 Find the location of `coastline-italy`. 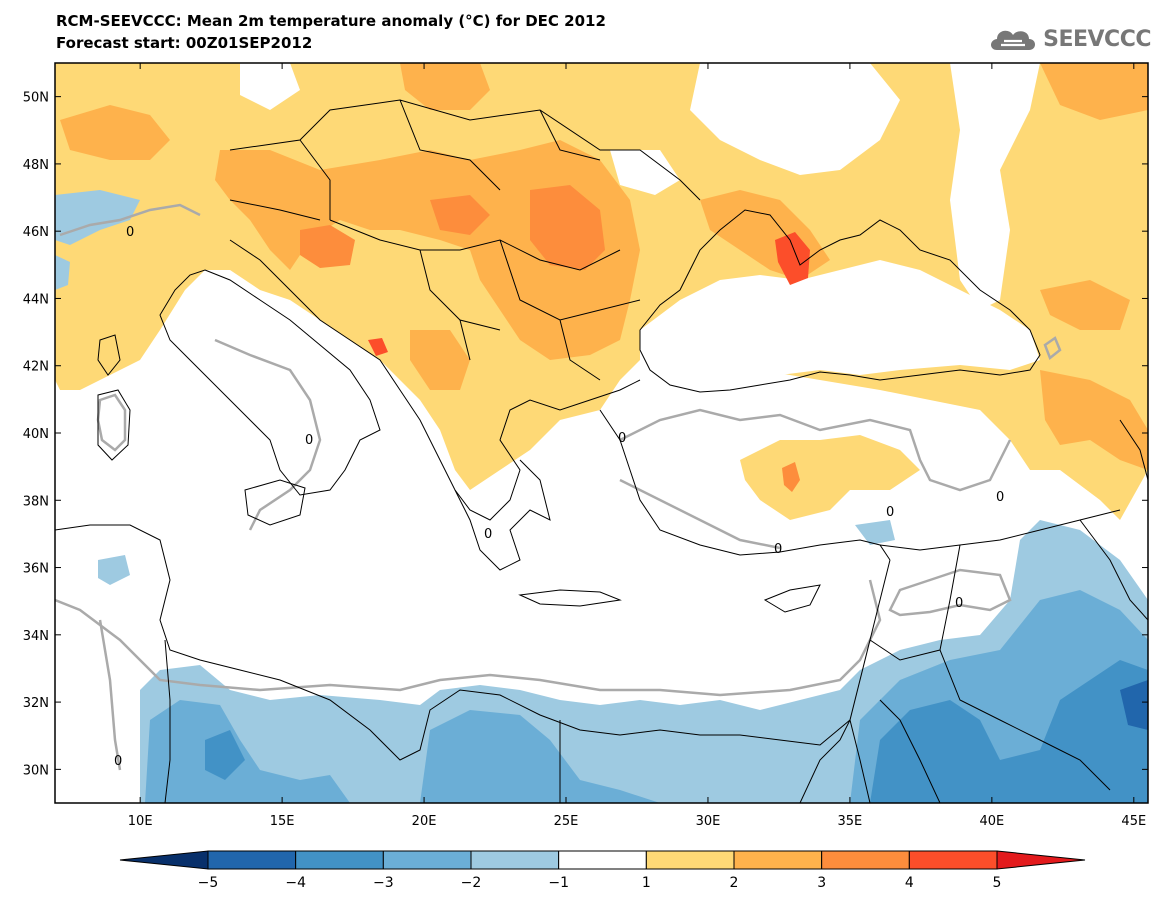

coastline-italy is located at coordinates (270, 382).